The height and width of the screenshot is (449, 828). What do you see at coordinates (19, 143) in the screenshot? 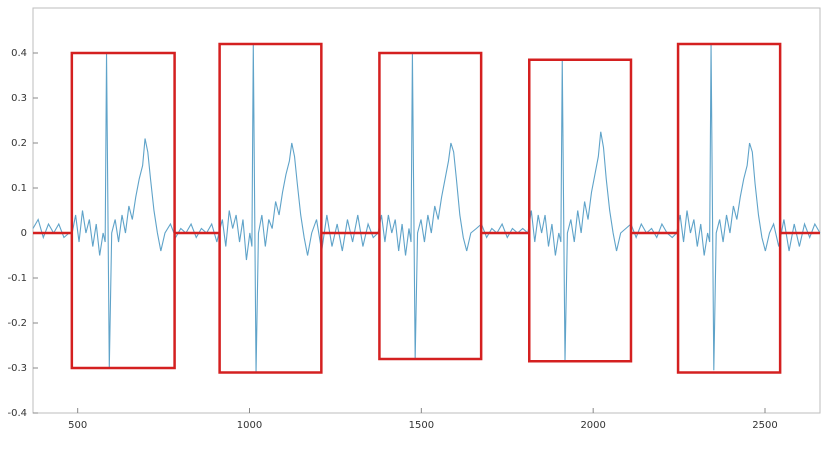
I see `y-tick-label: 0.2` at bounding box center [19, 143].